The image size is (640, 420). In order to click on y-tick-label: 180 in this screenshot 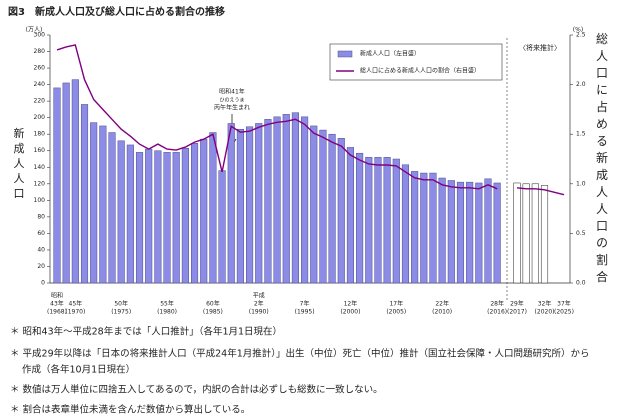, I will do `click(40, 134)`.